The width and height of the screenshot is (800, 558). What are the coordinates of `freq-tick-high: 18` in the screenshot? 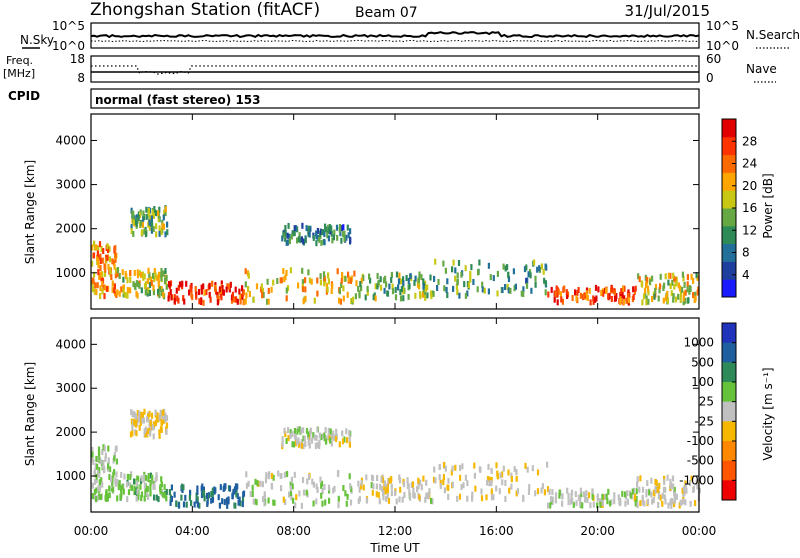 It's located at (77, 59).